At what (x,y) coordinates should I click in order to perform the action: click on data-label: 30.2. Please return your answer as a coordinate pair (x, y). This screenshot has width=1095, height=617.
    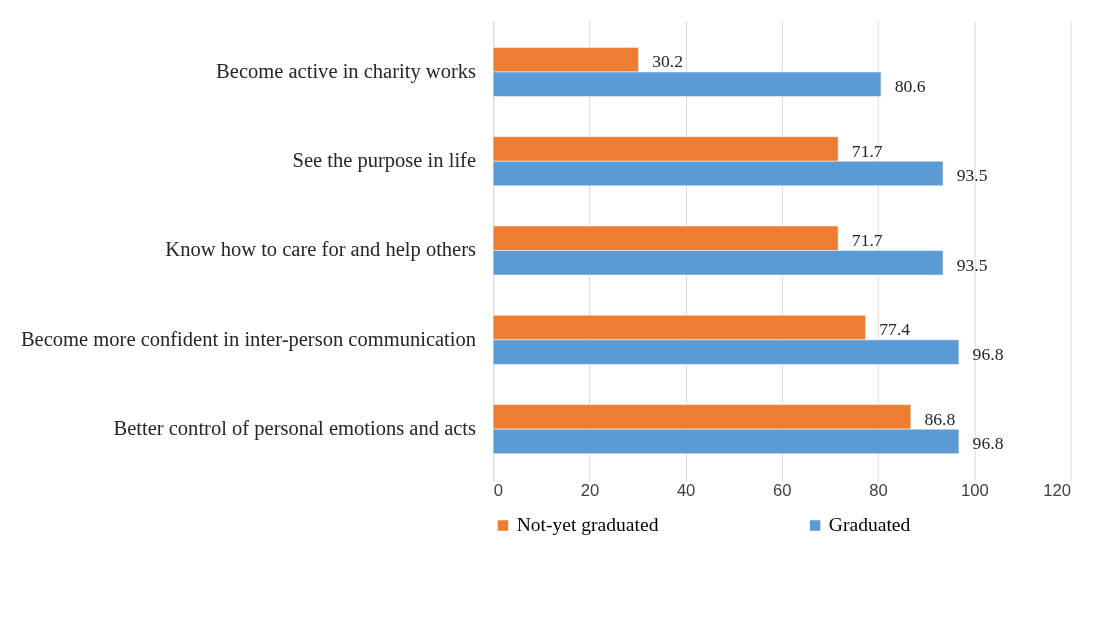
    Looking at the image, I should click on (668, 61).